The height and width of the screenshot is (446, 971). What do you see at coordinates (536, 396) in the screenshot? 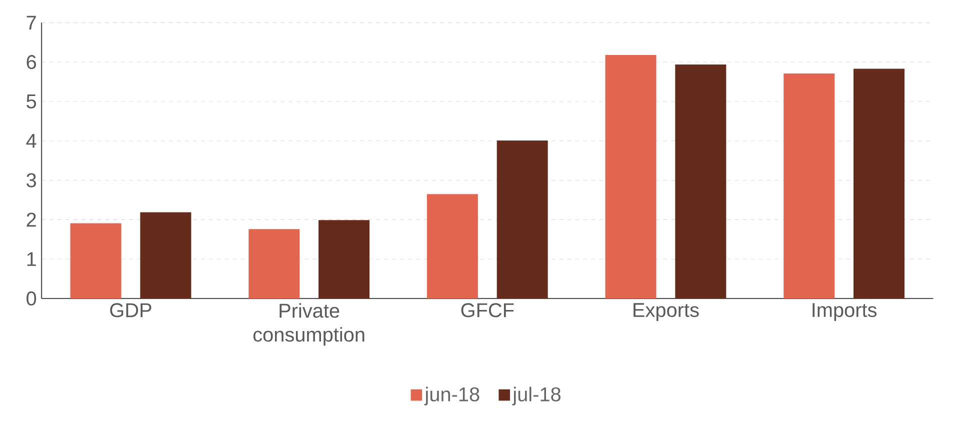
I see `legend-label: jul-18` at bounding box center [536, 396].